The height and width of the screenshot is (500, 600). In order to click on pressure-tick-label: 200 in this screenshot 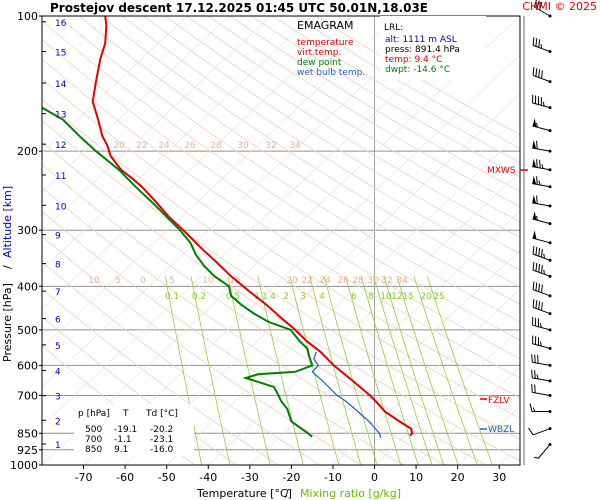, I will do `click(27, 151)`.